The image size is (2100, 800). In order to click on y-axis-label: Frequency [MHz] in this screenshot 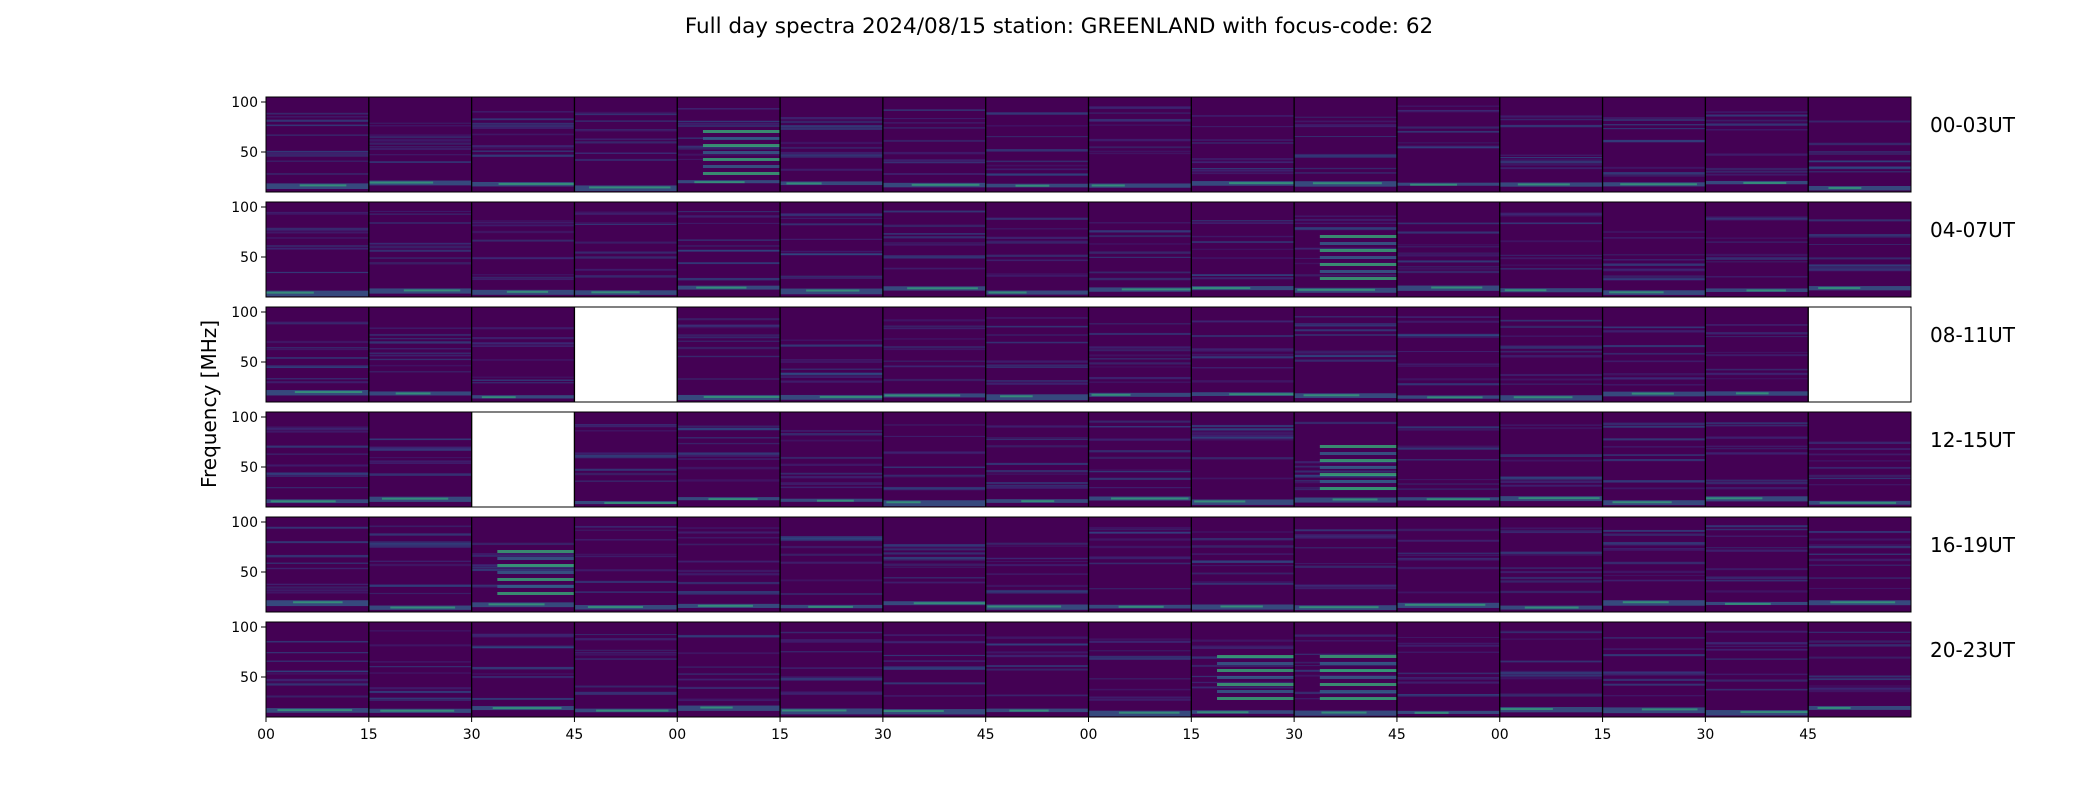, I will do `click(209, 404)`.